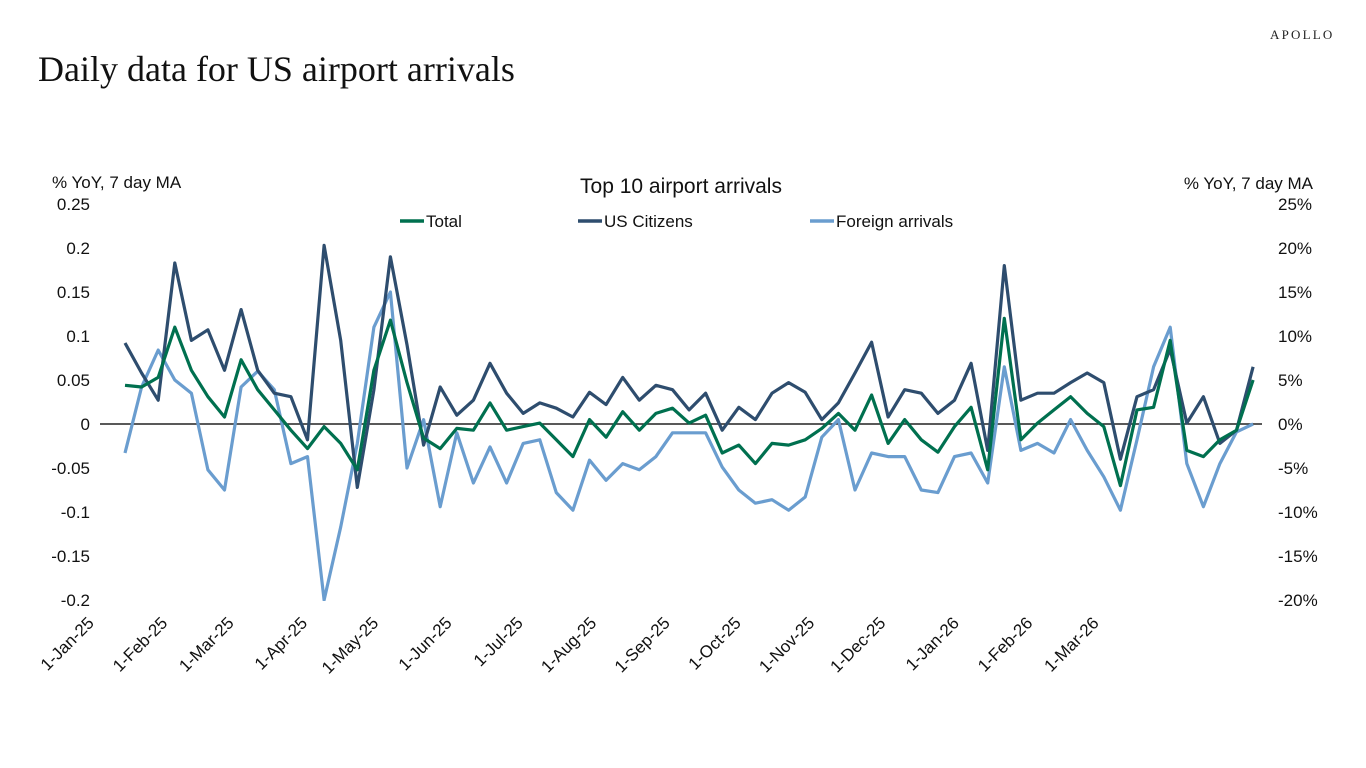 This screenshot has height=768, width=1366. What do you see at coordinates (1298, 556) in the screenshot?
I see `y-tick-label-right: -15%` at bounding box center [1298, 556].